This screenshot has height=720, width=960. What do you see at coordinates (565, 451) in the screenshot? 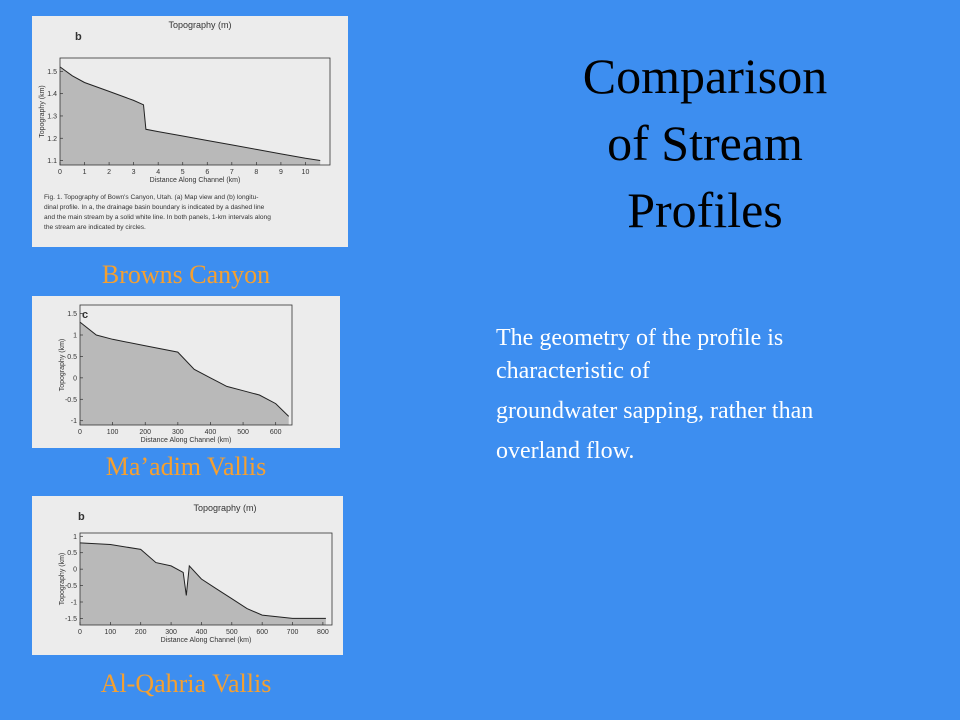
I see `body-line: overland flow.` at bounding box center [565, 451].